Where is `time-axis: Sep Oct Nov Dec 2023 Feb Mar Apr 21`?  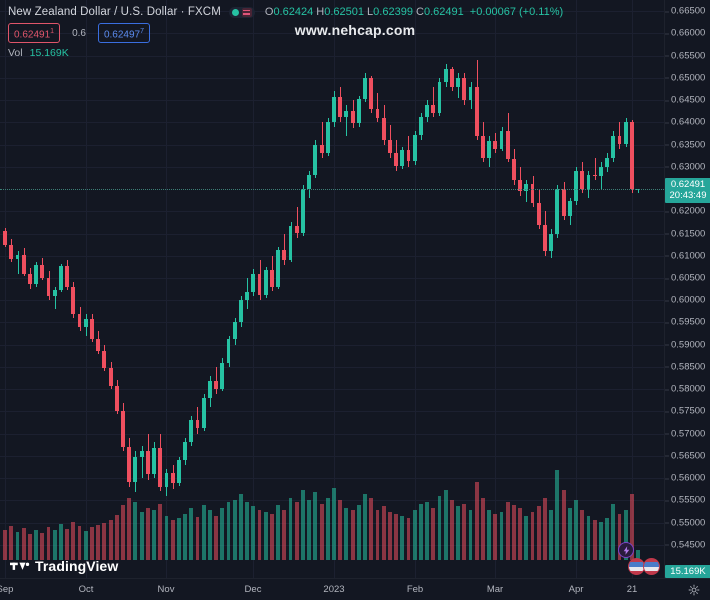 time-axis: Sep Oct Nov Dec 2023 Feb Mar Apr 21 is located at coordinates (355, 589).